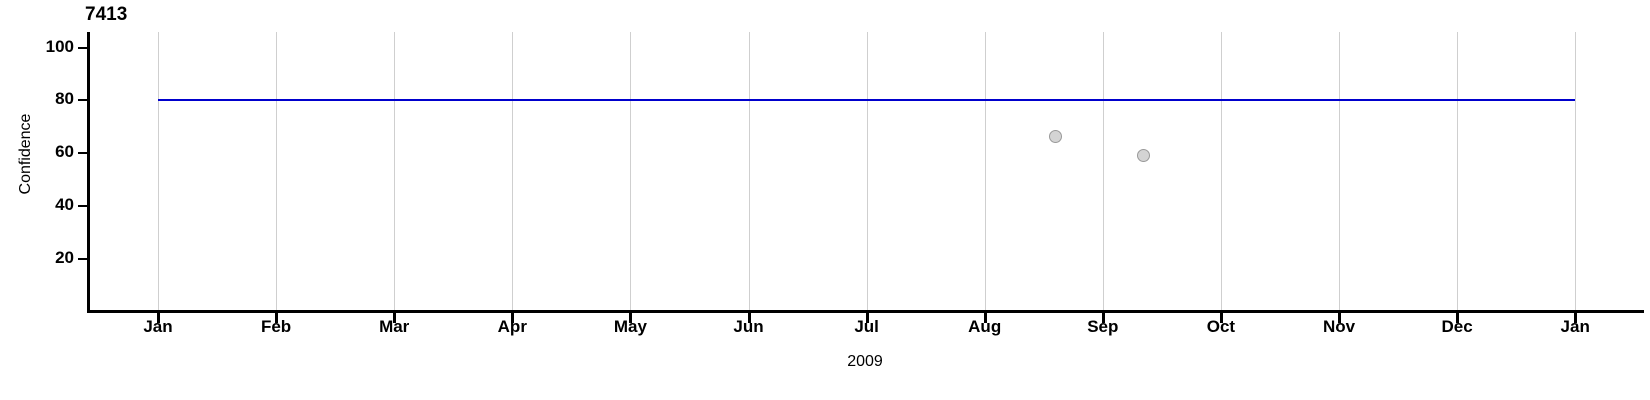 This screenshot has width=1650, height=400. I want to click on x-tick-label: Oct, so click(1221, 326).